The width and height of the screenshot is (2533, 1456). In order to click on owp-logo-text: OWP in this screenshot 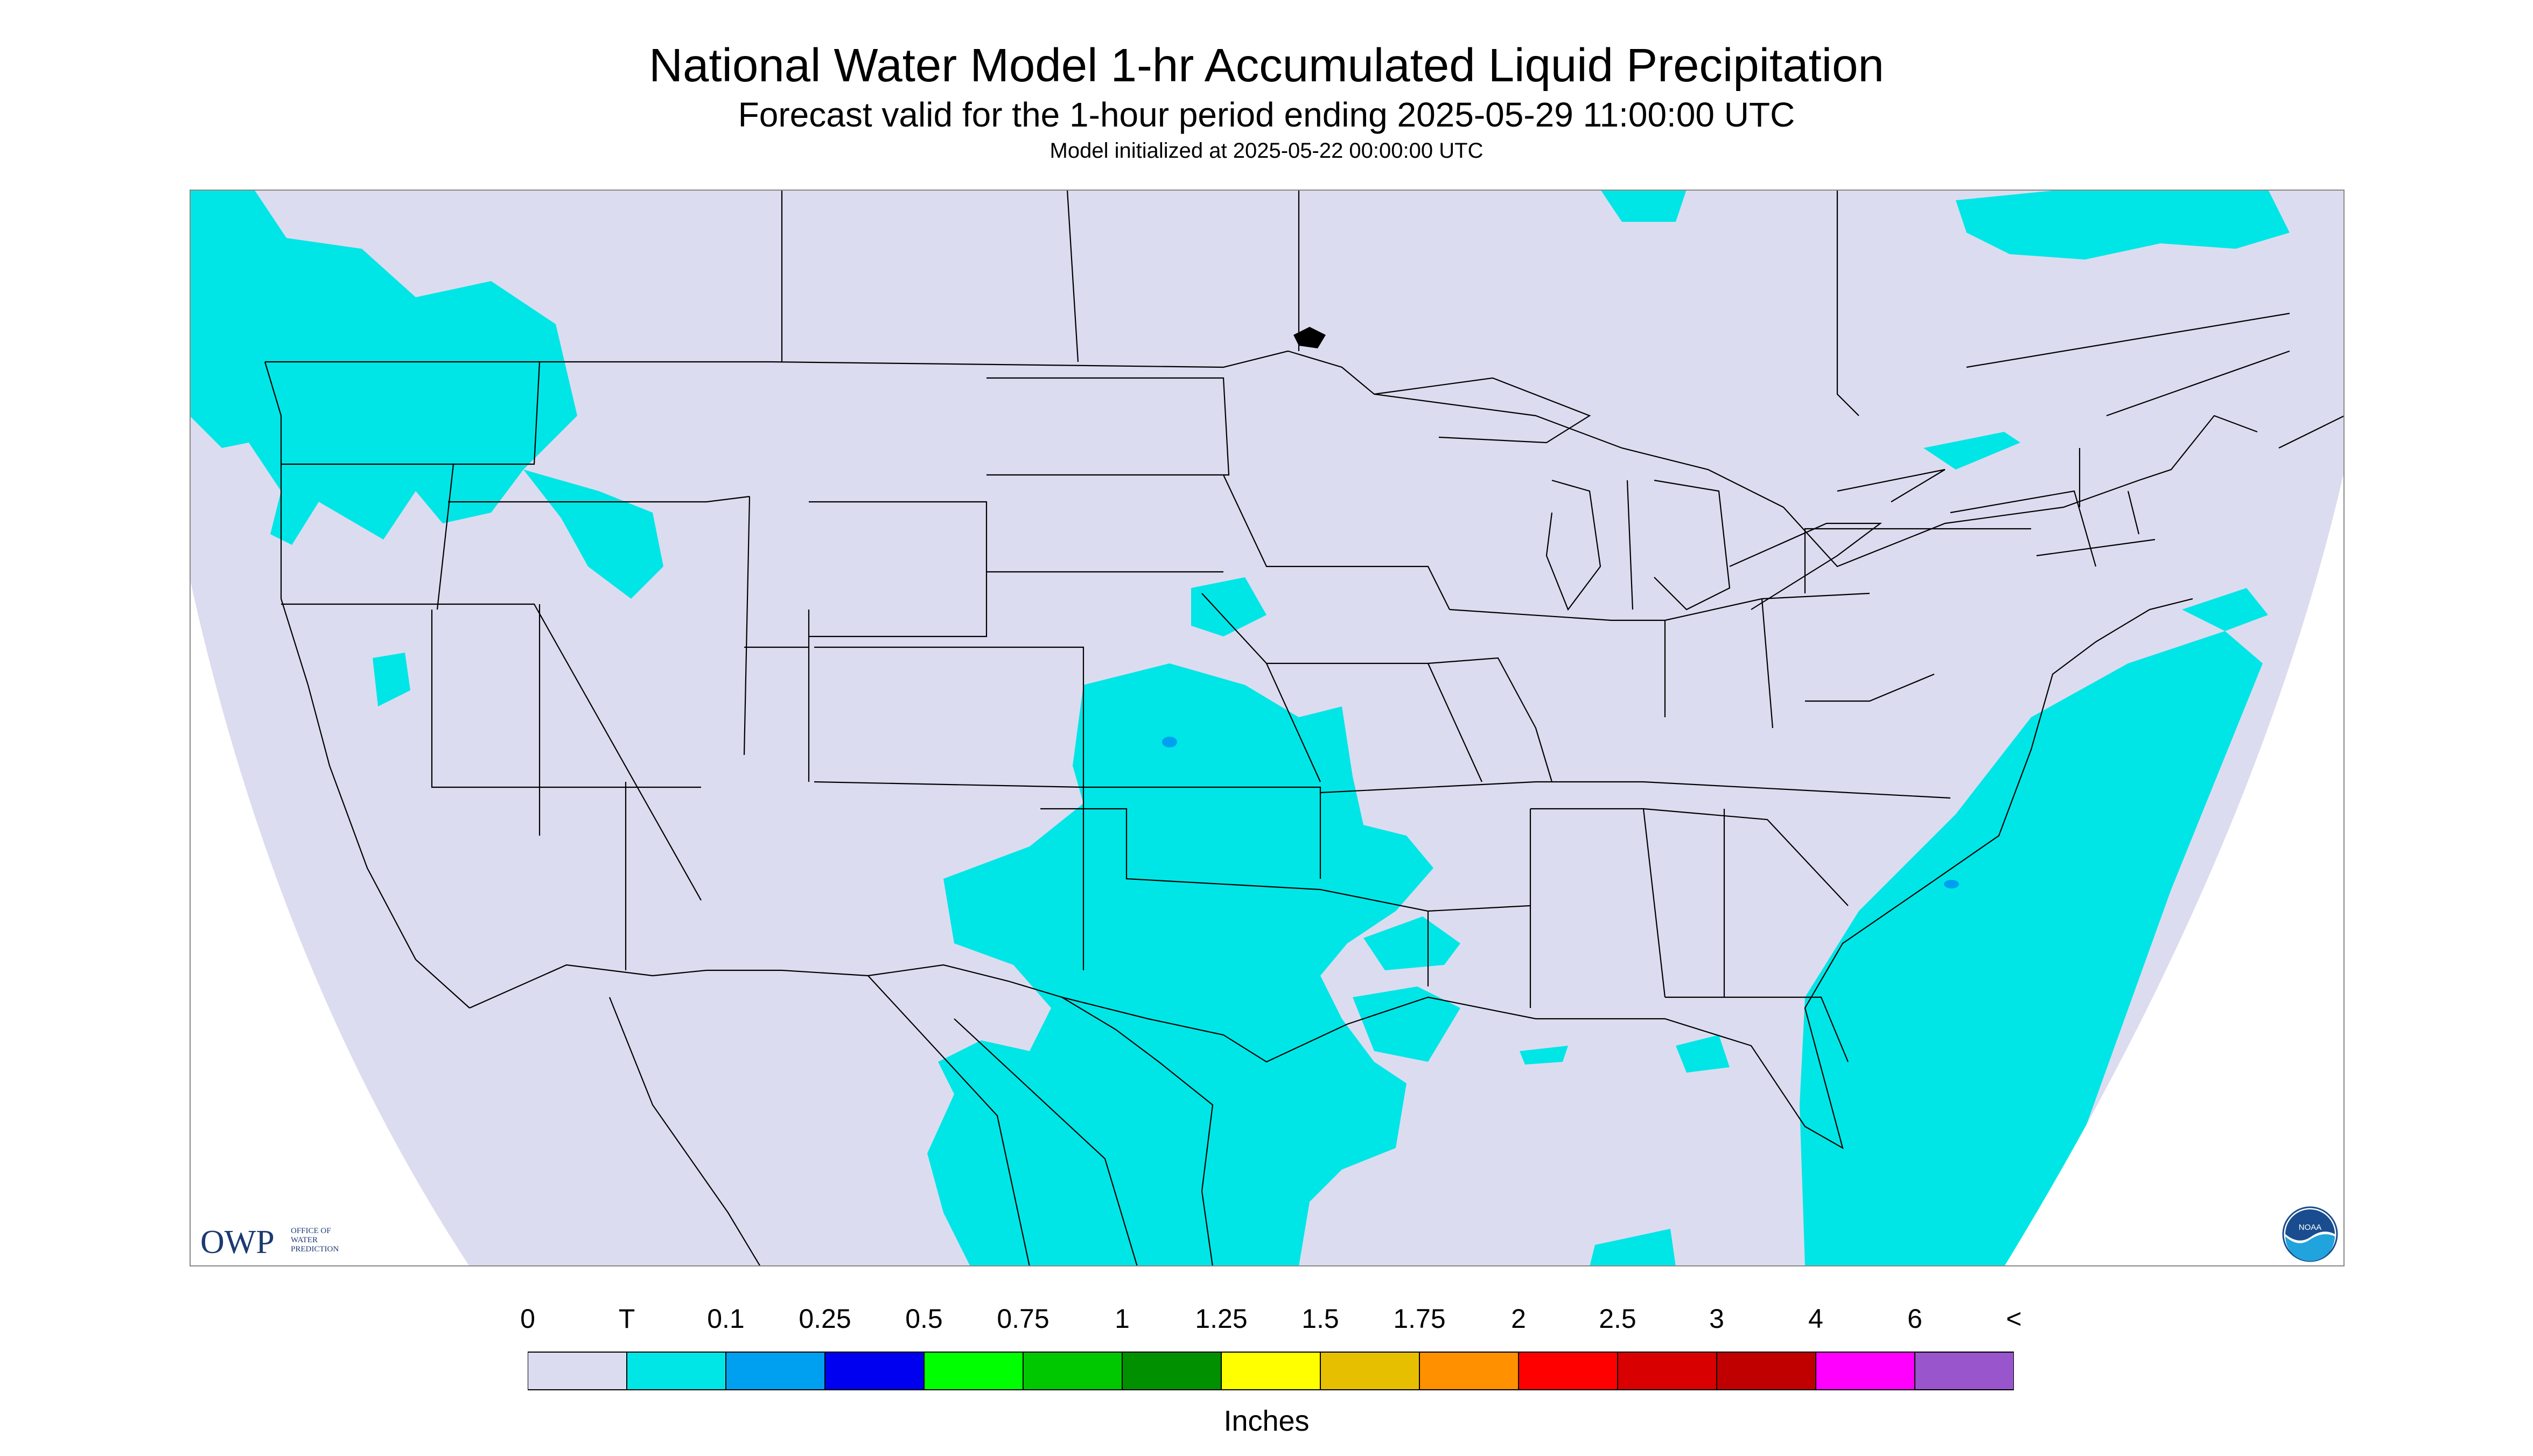, I will do `click(238, 1242)`.